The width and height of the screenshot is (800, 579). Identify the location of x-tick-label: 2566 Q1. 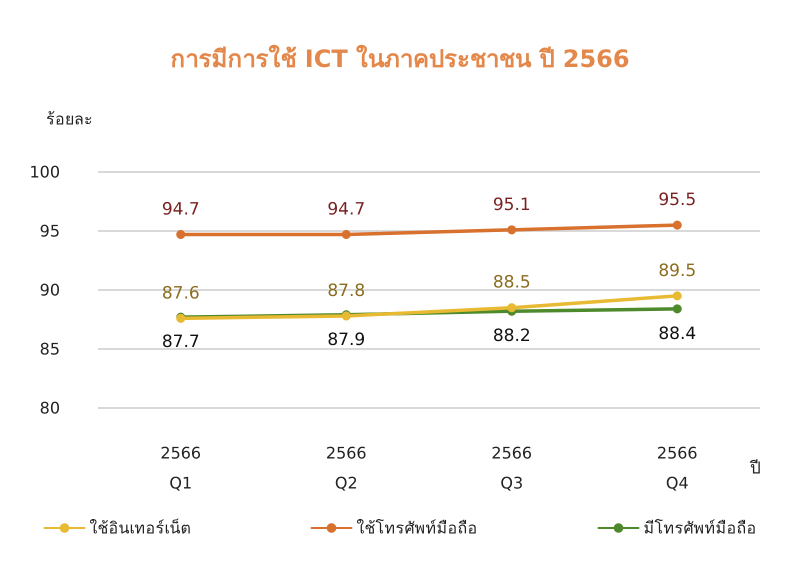
(181, 468).